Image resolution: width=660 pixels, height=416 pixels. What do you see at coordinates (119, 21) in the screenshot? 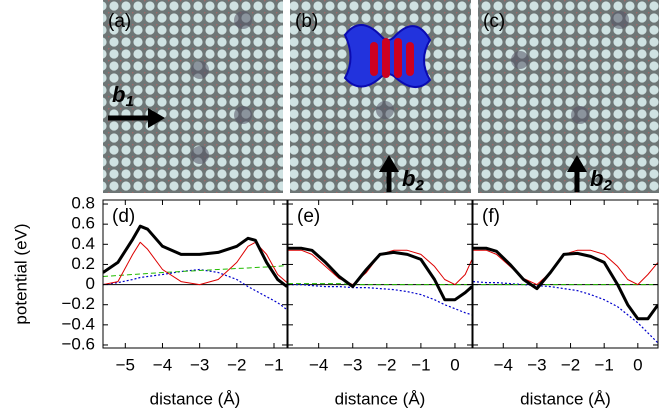
I see `panel-label: (a)` at bounding box center [119, 21].